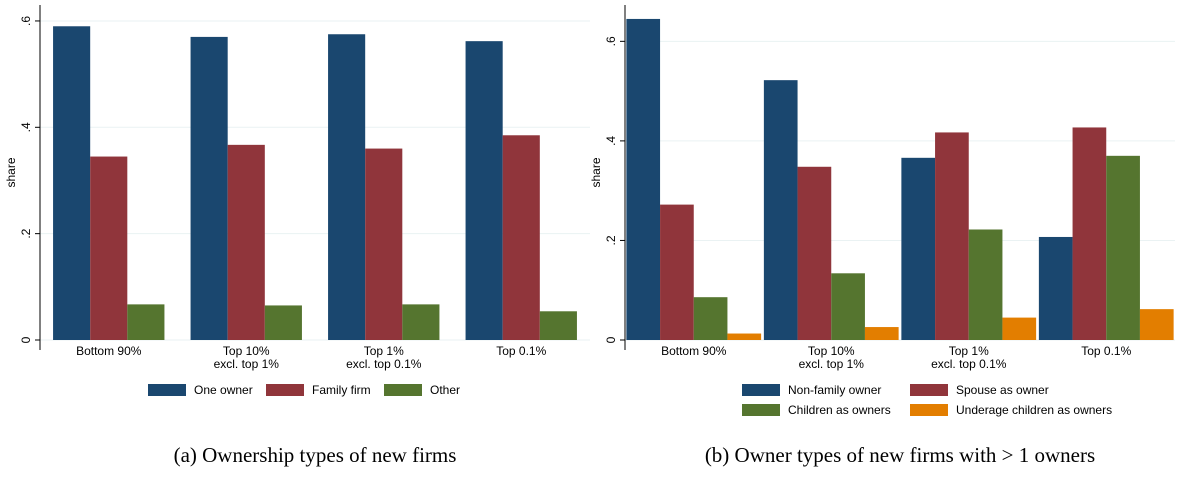 This screenshot has width=1196, height=479. I want to click on legend-label: Family firm, so click(341, 390).